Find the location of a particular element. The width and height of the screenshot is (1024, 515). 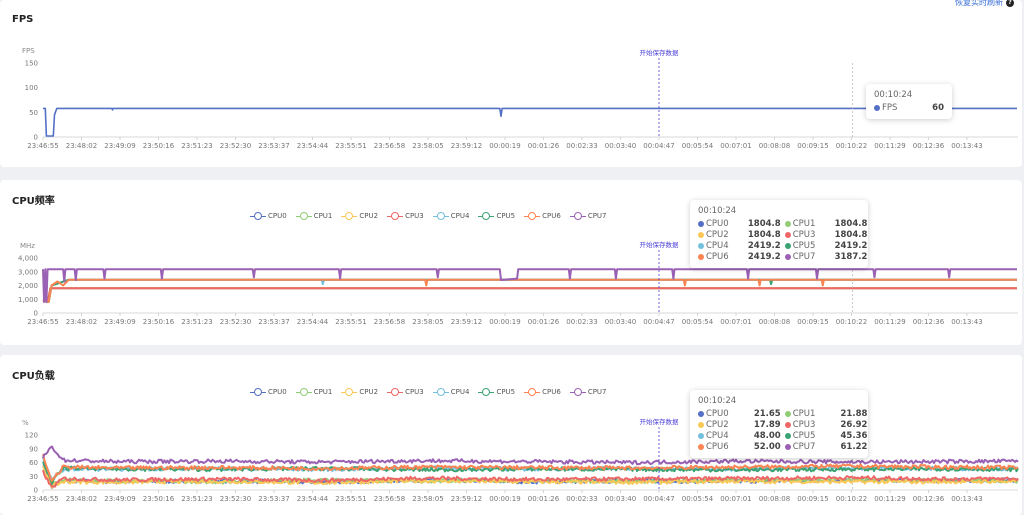

tooltip-series-label: CPU0 is located at coordinates (717, 224).